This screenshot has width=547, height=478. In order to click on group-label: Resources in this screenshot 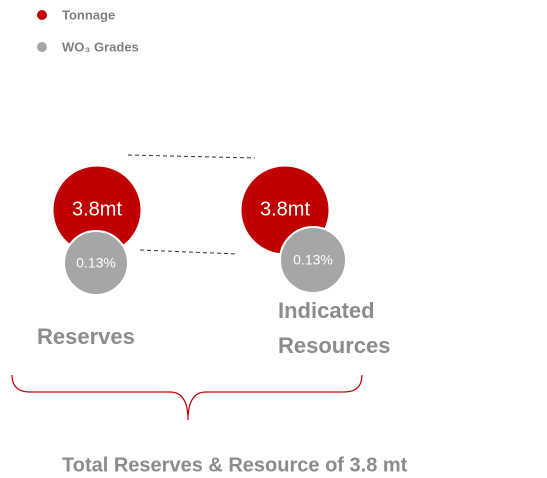, I will do `click(334, 345)`.